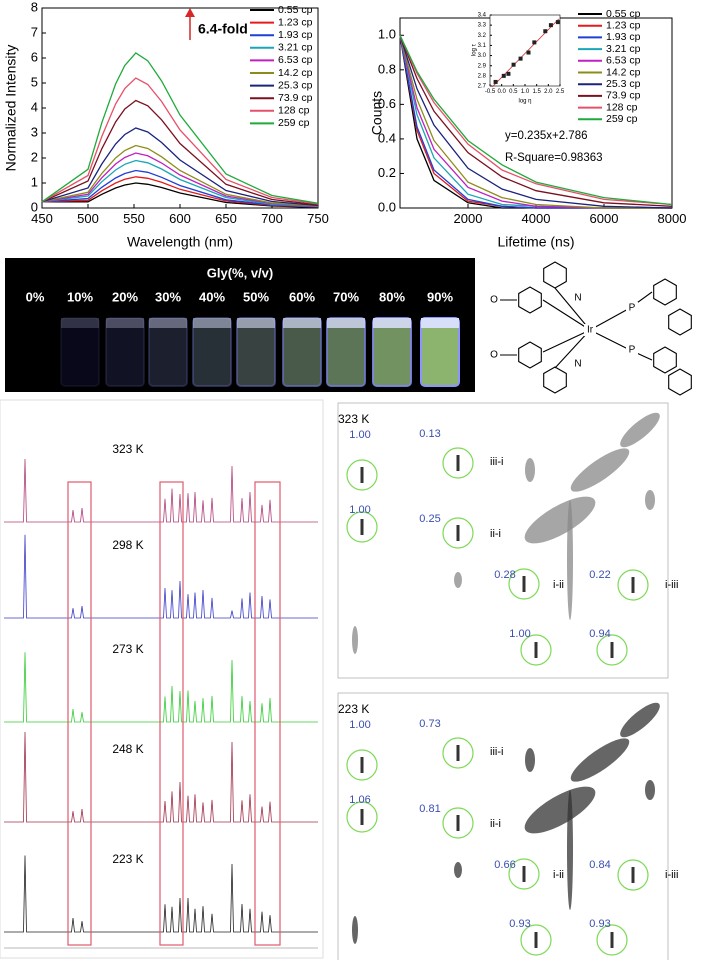 The image size is (702, 960). Describe the element at coordinates (387, 172) in the screenshot. I see `y-tick-label: 0.2` at that location.